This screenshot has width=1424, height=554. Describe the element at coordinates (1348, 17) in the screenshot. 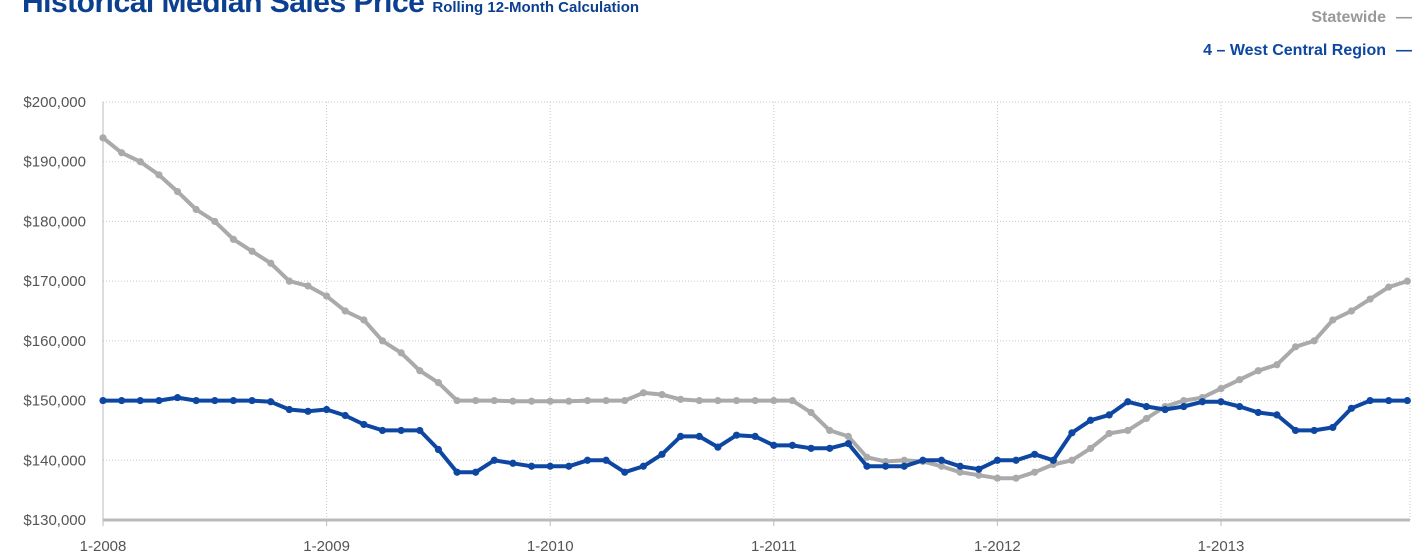

I see `legend-label-statewide: Statewide` at that location.